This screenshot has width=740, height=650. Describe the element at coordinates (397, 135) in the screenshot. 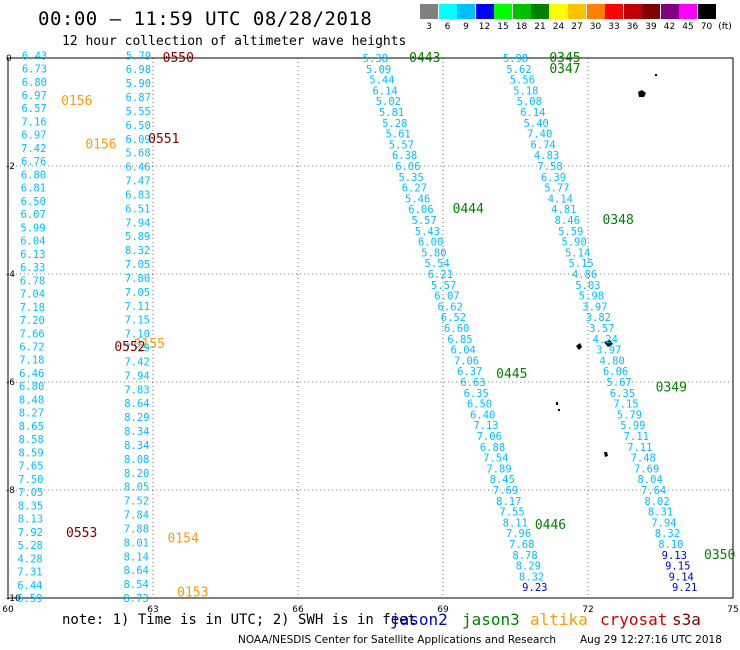

I see `wave-height-value: 5.61` at that location.